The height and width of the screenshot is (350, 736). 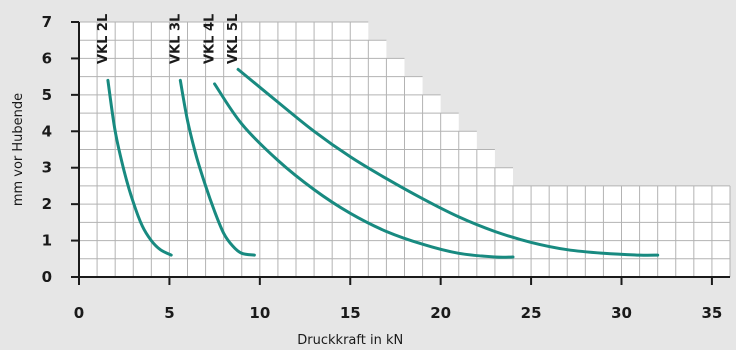 What do you see at coordinates (259, 313) in the screenshot?
I see `x-tick-label: 10` at bounding box center [259, 313].